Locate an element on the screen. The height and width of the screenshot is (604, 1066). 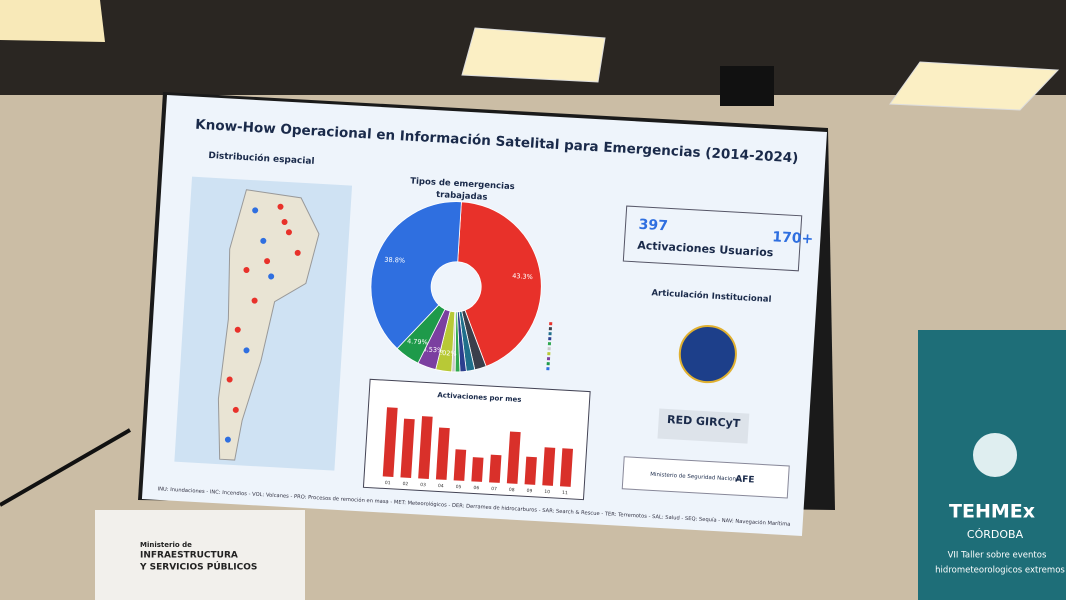
x-tick-label: 11 is located at coordinates (565, 493).